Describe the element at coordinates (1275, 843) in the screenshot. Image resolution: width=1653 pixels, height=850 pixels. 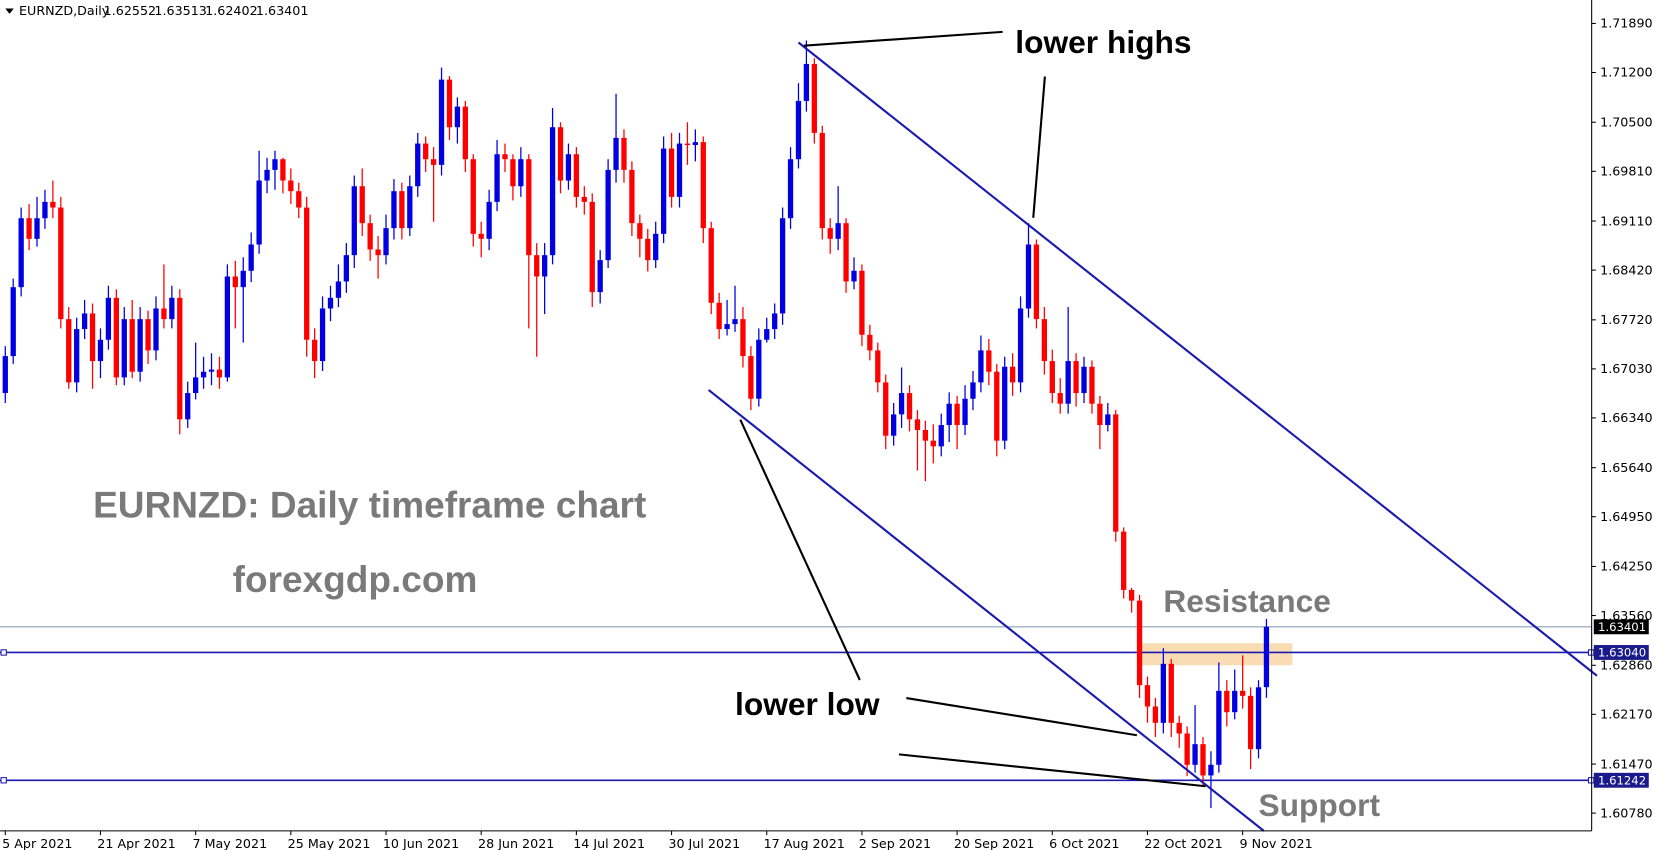
I see `x-tick-label: 9 Nov 2021` at that location.